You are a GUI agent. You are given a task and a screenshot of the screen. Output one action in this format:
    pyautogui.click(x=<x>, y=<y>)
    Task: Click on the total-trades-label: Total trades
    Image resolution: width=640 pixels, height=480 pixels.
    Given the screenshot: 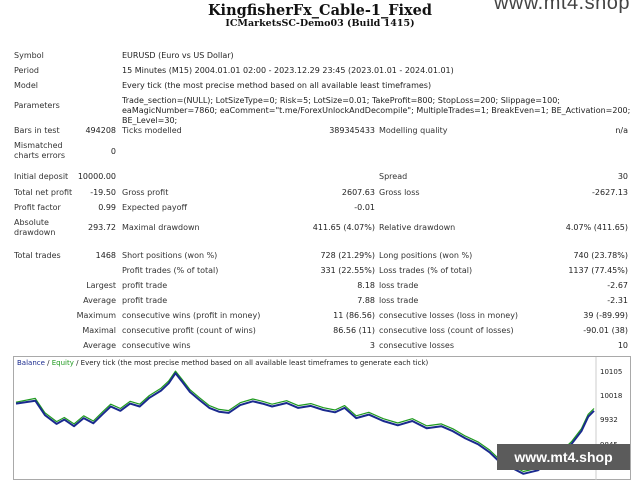 What is the action you would take?
    pyautogui.click(x=37, y=255)
    